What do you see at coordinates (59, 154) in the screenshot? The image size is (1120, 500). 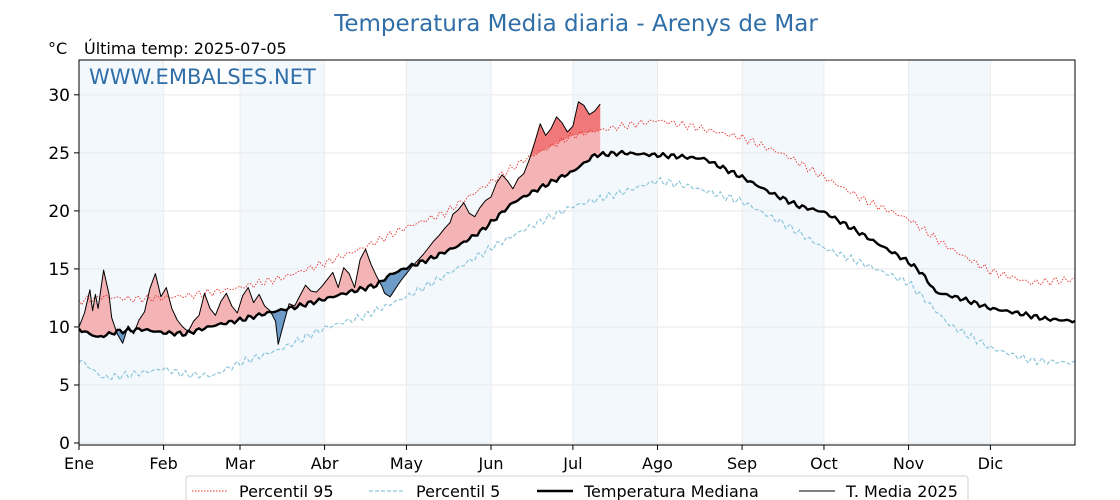 I see `y-tick-label: 25` at bounding box center [59, 154].